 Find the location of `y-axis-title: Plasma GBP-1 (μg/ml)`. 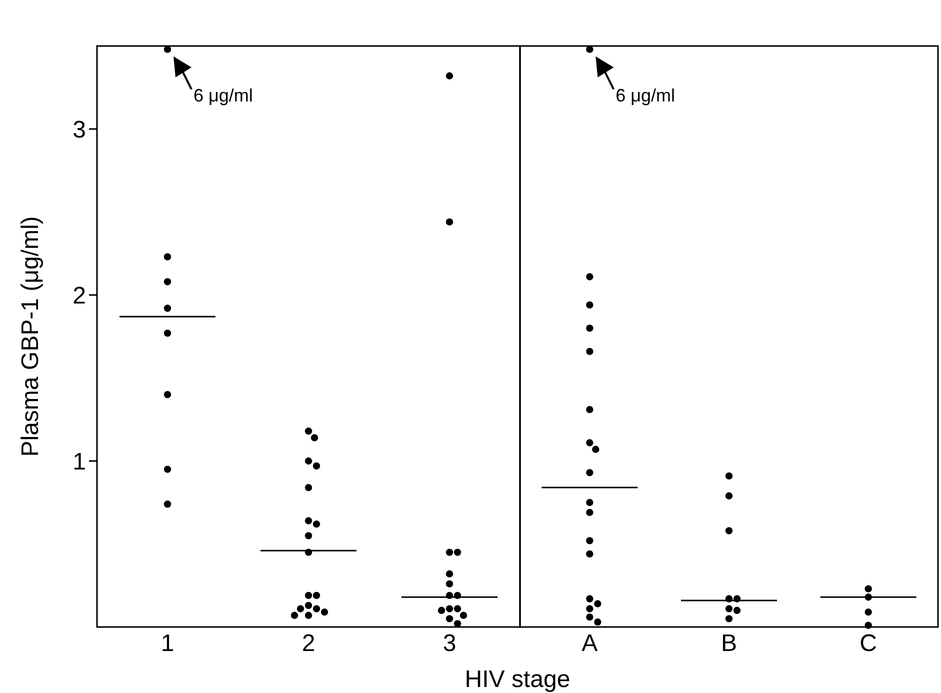

y-axis-title: Plasma GBP-1 (μg/ml) is located at coordinates (30, 336).